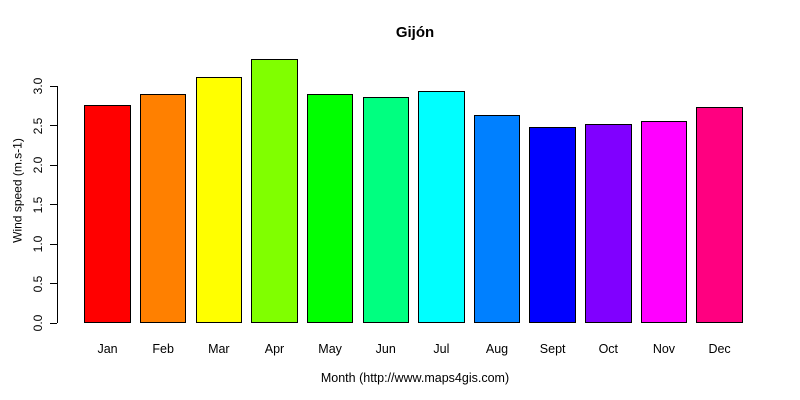 The width and height of the screenshot is (800, 400). Describe the element at coordinates (163, 349) in the screenshot. I see `x-tick-label-feb: Feb` at that location.